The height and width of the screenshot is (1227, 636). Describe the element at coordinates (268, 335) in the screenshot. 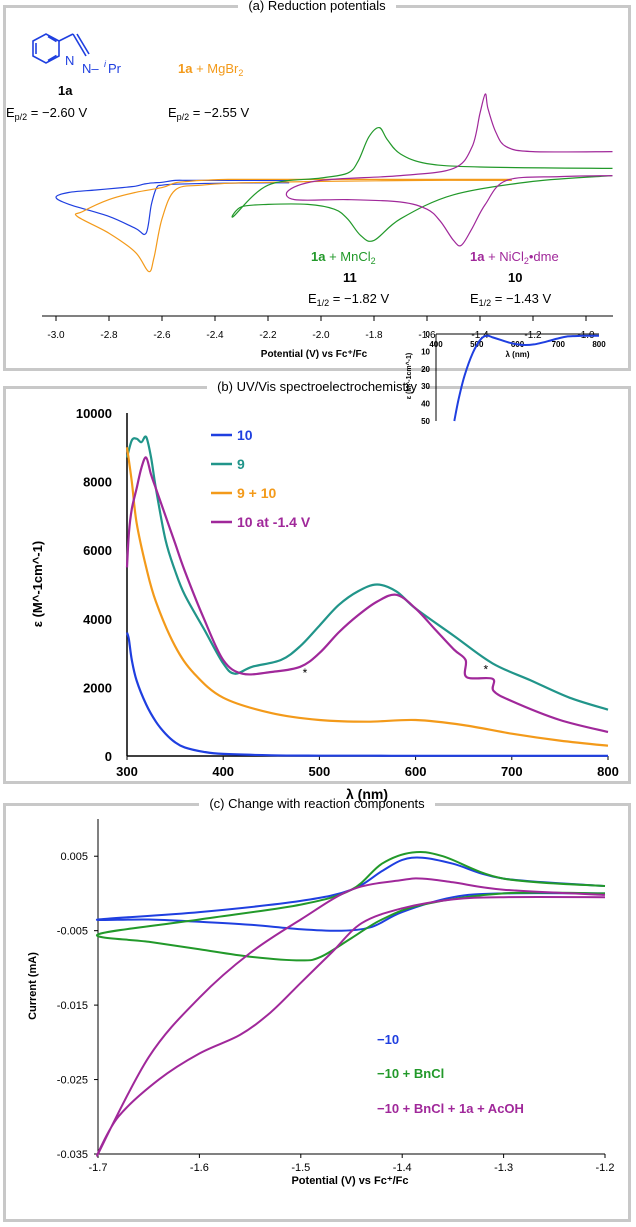

I see `panel-a-x-tick-label: -2.2` at that location.